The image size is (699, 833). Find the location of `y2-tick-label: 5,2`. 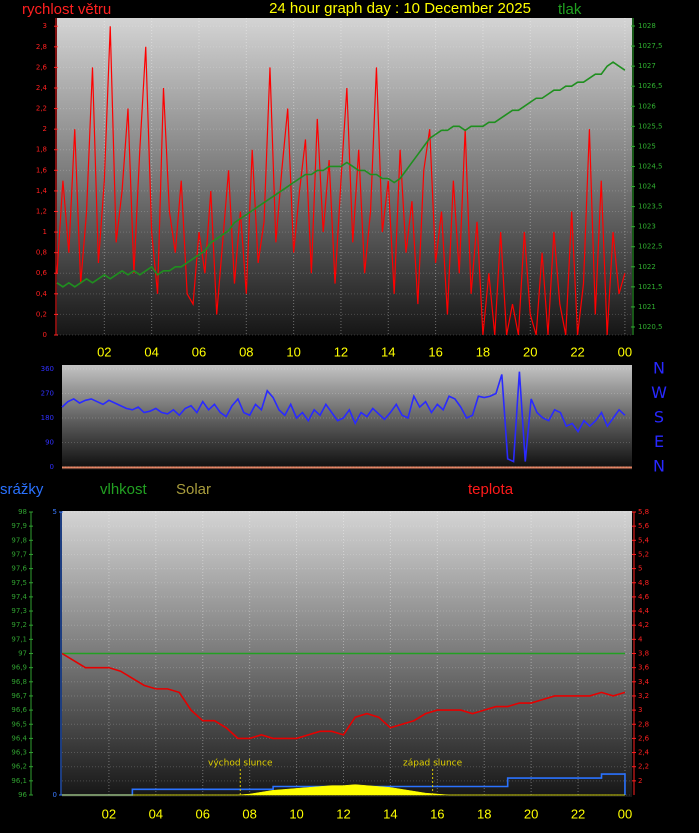

y2-tick-label: 5,2 is located at coordinates (643, 554).